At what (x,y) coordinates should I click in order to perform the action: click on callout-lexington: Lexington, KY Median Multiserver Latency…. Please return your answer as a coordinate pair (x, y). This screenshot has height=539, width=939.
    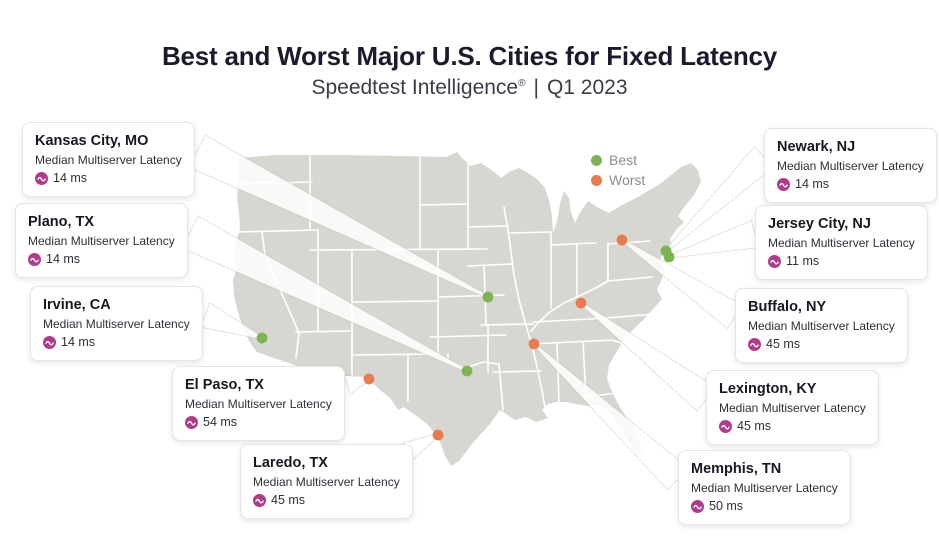
    Looking at the image, I should click on (792, 407).